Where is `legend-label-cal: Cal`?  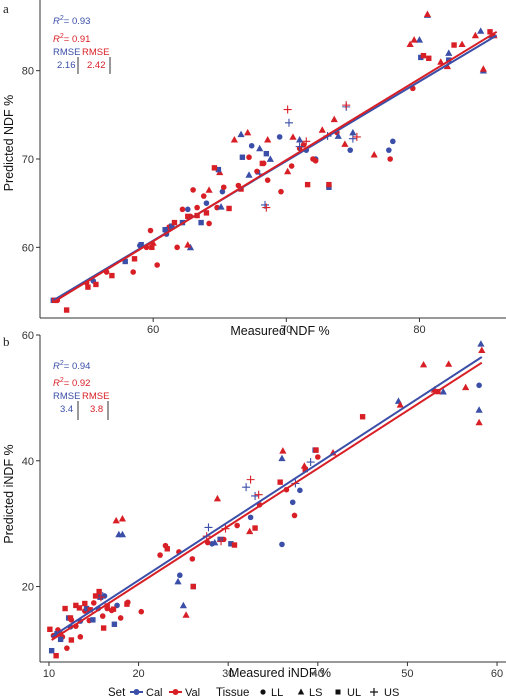
legend-label-cal: Cal is located at coordinates (154, 693).